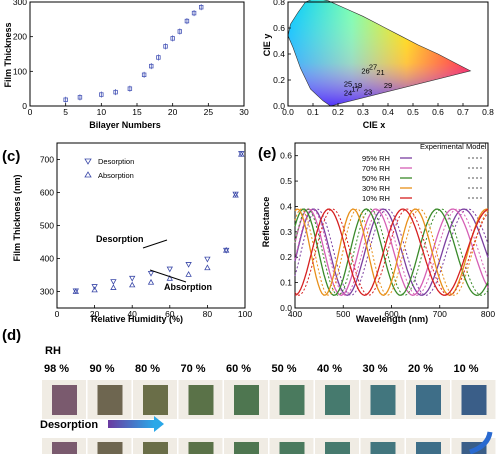 This screenshot has width=499, height=454. What do you see at coordinates (348, 93) in the screenshot?
I see `cie-point-label: 24` at bounding box center [348, 93].